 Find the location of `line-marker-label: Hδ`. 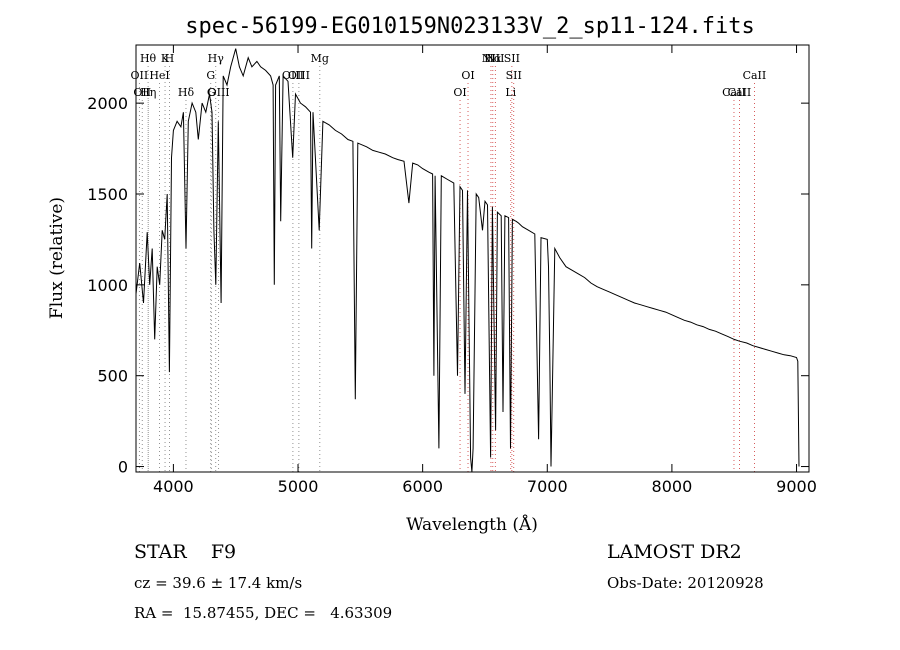

line-marker-label: Hδ is located at coordinates (186, 92).